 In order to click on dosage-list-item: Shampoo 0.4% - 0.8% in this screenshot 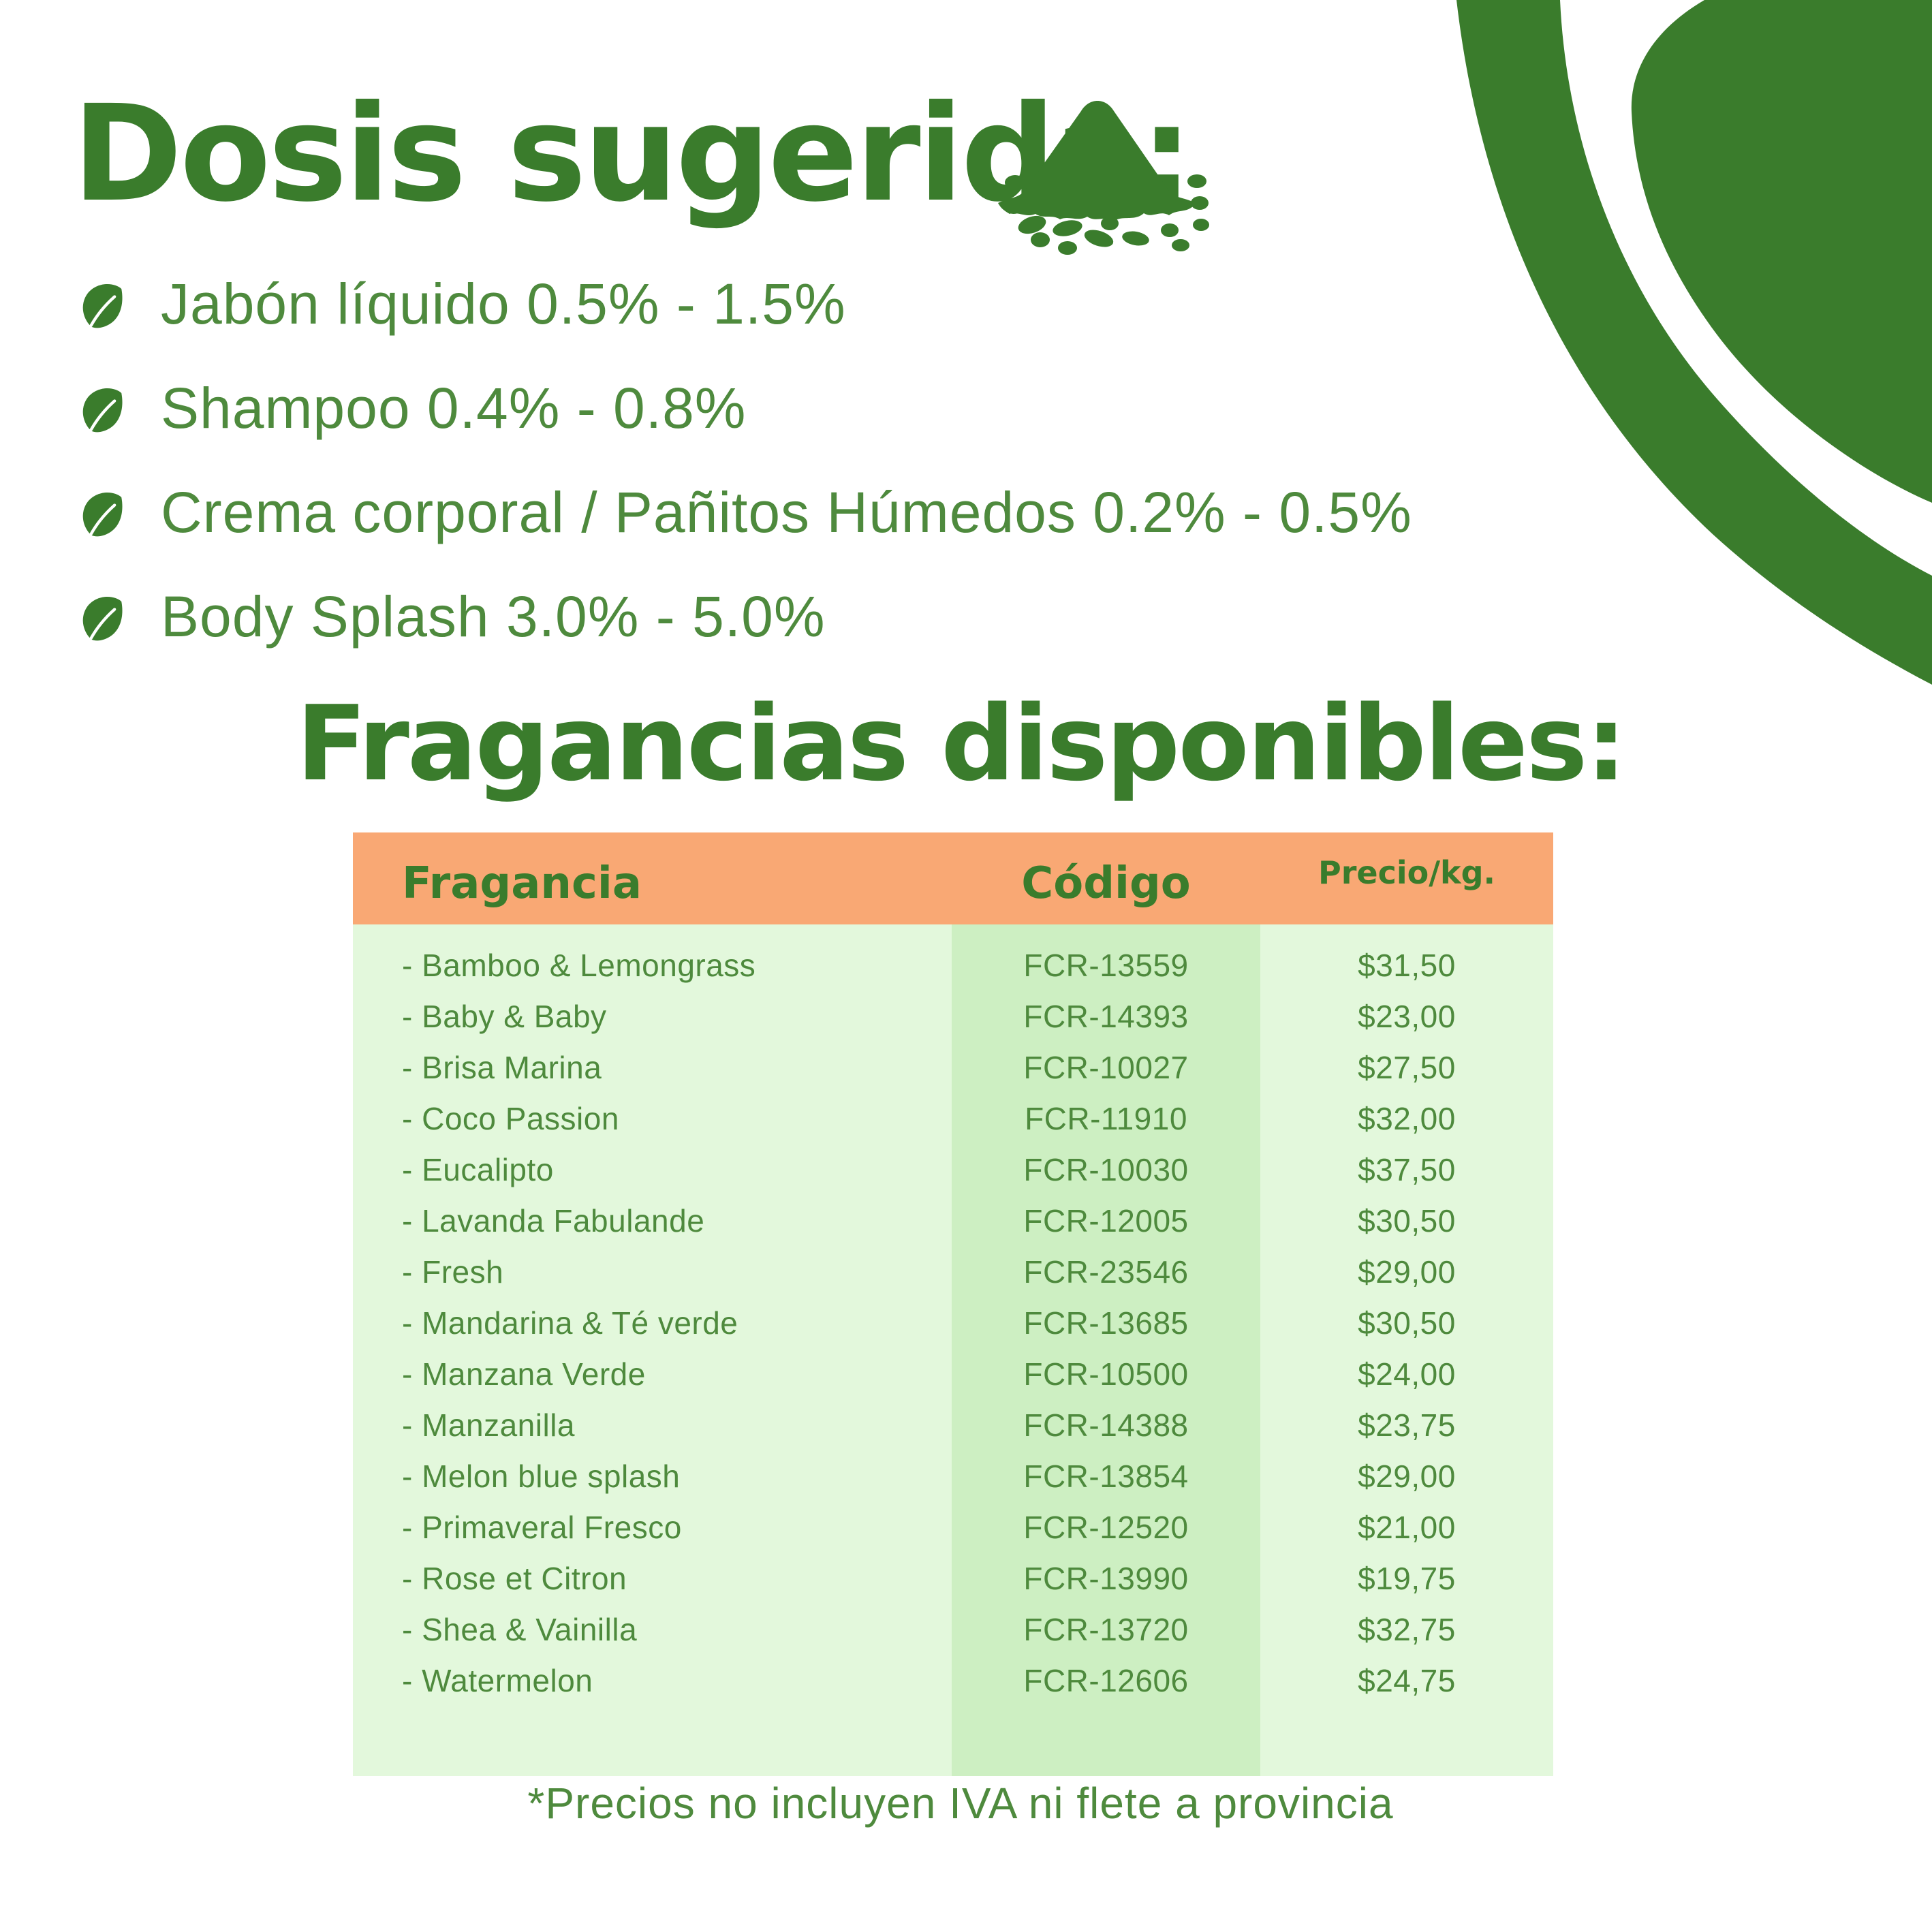, I will do `click(744, 408)`.